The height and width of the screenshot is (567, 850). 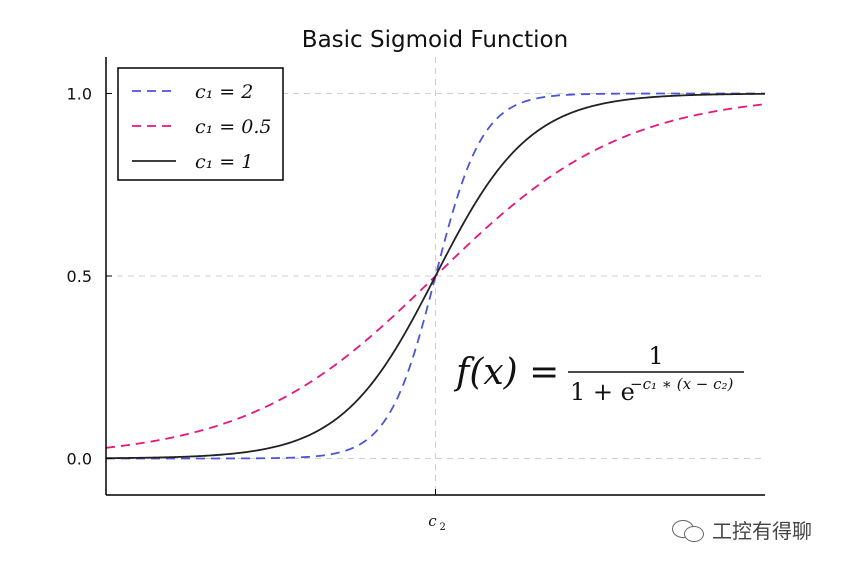 What do you see at coordinates (655, 356) in the screenshot?
I see `formula-numerator: 1` at bounding box center [655, 356].